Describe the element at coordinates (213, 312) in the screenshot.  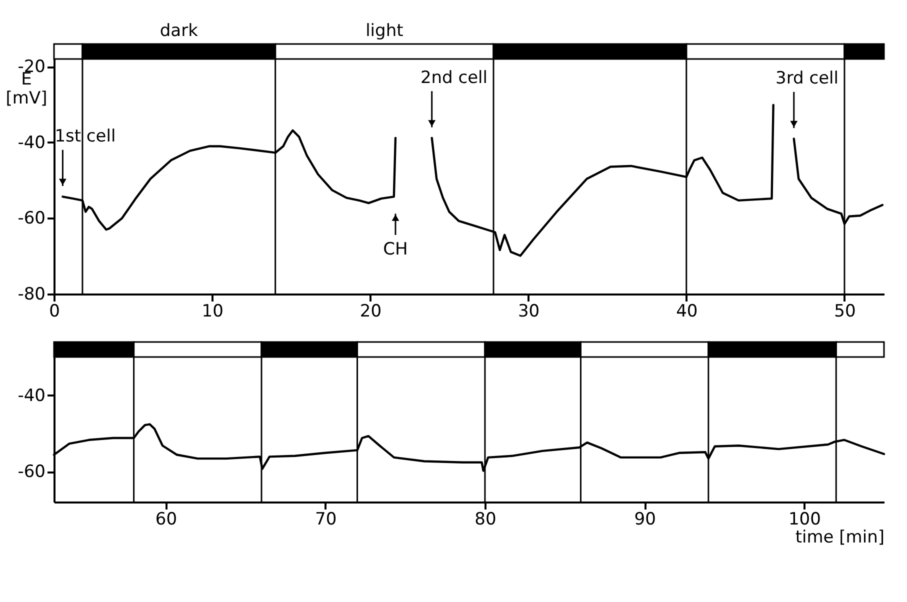
I see `x-tick-label: 10` at that location.